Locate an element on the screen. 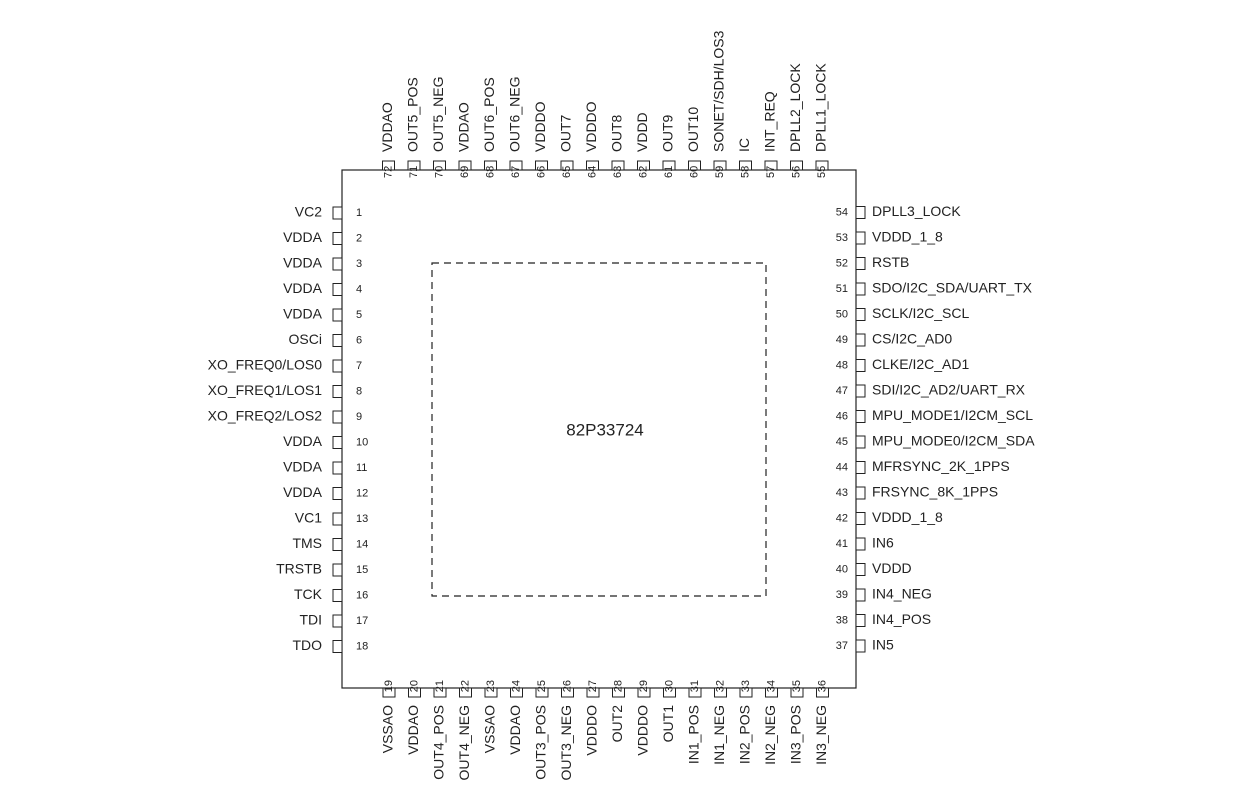 Image resolution: width=1256 pixels, height=807 pixels. pin-label: RSTB is located at coordinates (890, 262).